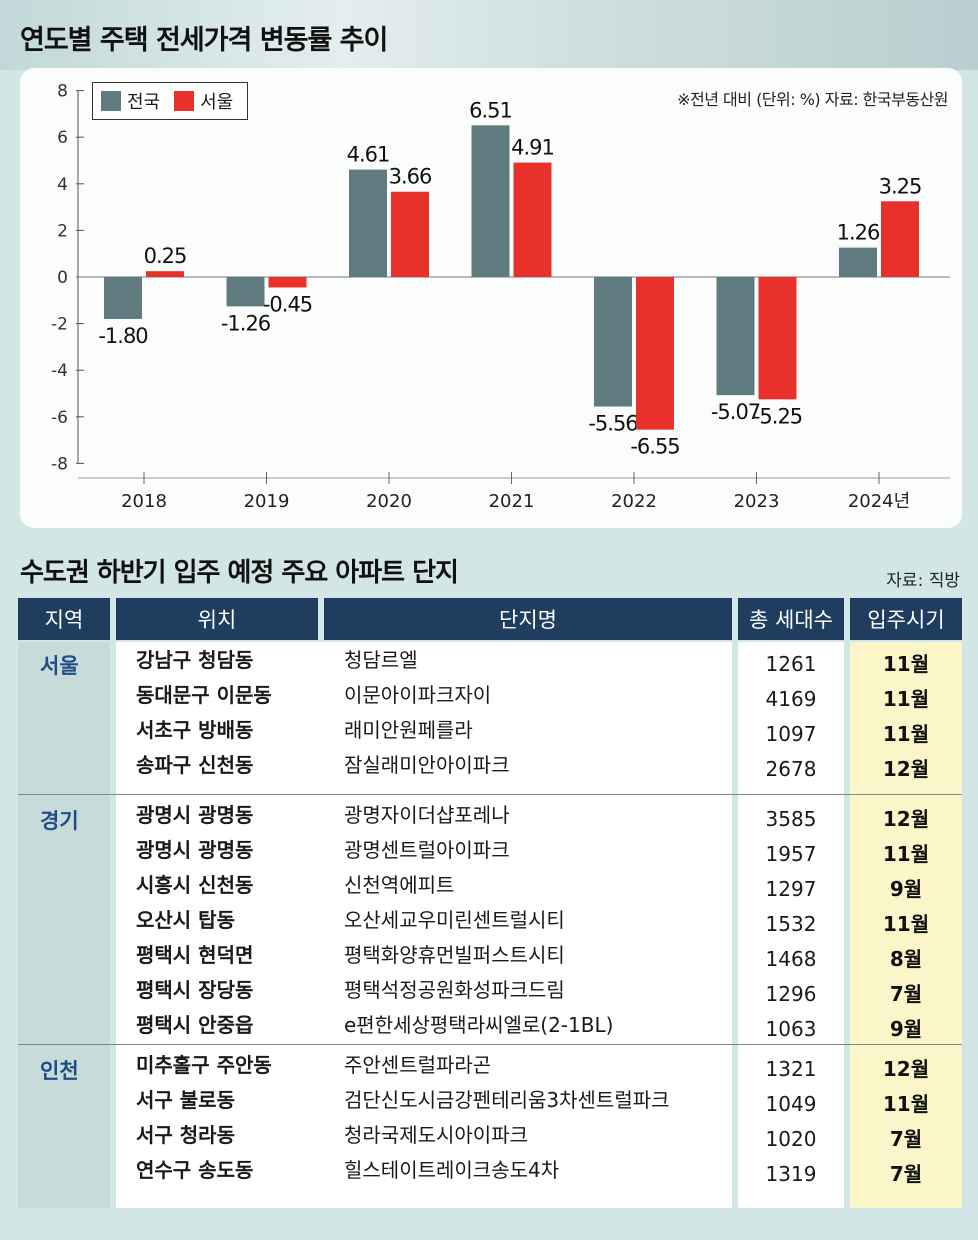  I want to click on region-label: 인천, so click(59, 1071).